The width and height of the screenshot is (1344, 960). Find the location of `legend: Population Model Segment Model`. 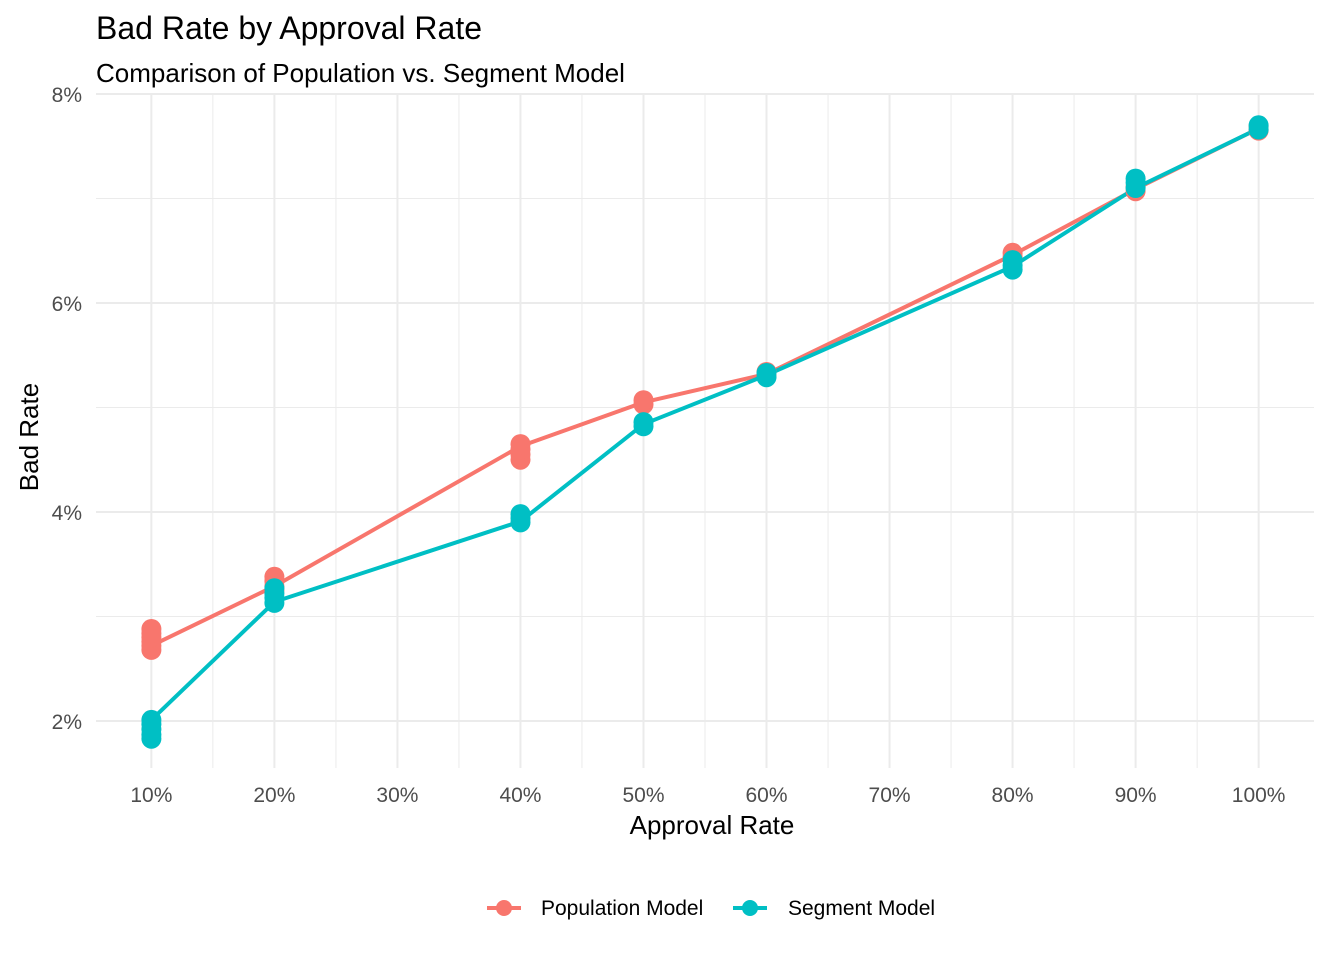

legend: Population Model Segment Model is located at coordinates (672, 908).